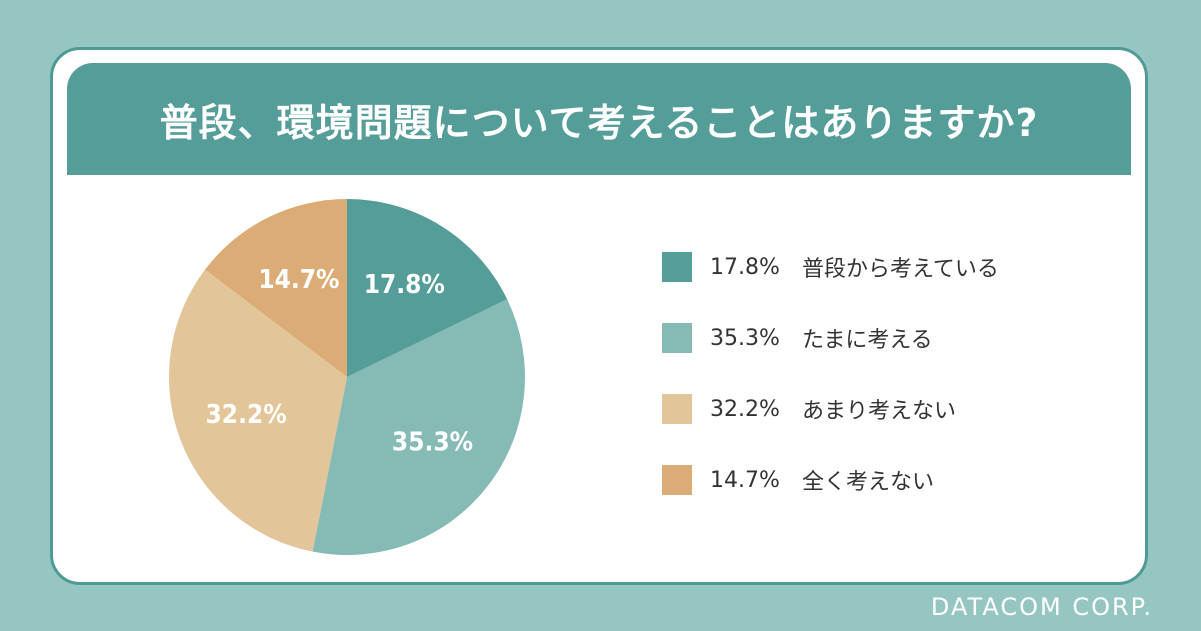 This screenshot has width=1201, height=631. Describe the element at coordinates (868, 482) in the screenshot. I see `legend-label: 全く考えない` at that location.